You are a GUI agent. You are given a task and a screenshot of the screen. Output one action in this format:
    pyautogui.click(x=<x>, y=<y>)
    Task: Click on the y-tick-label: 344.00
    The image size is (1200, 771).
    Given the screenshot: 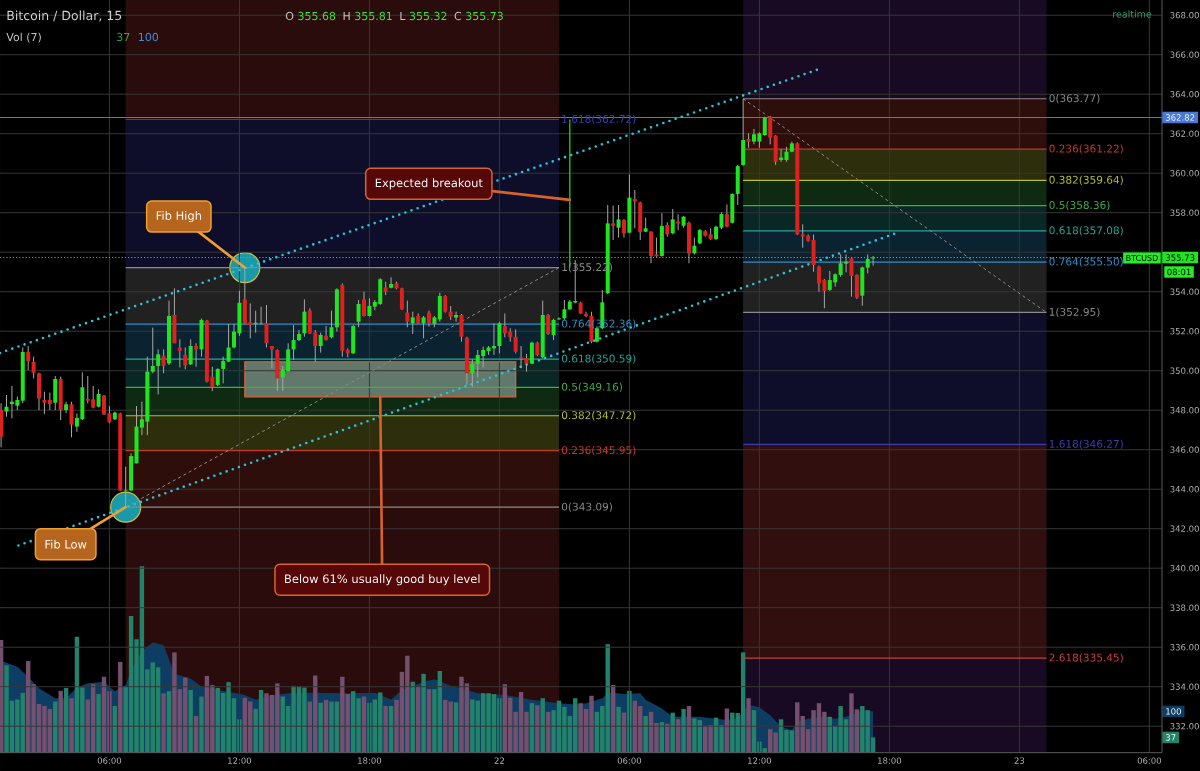 What is the action you would take?
    pyautogui.click(x=1184, y=489)
    